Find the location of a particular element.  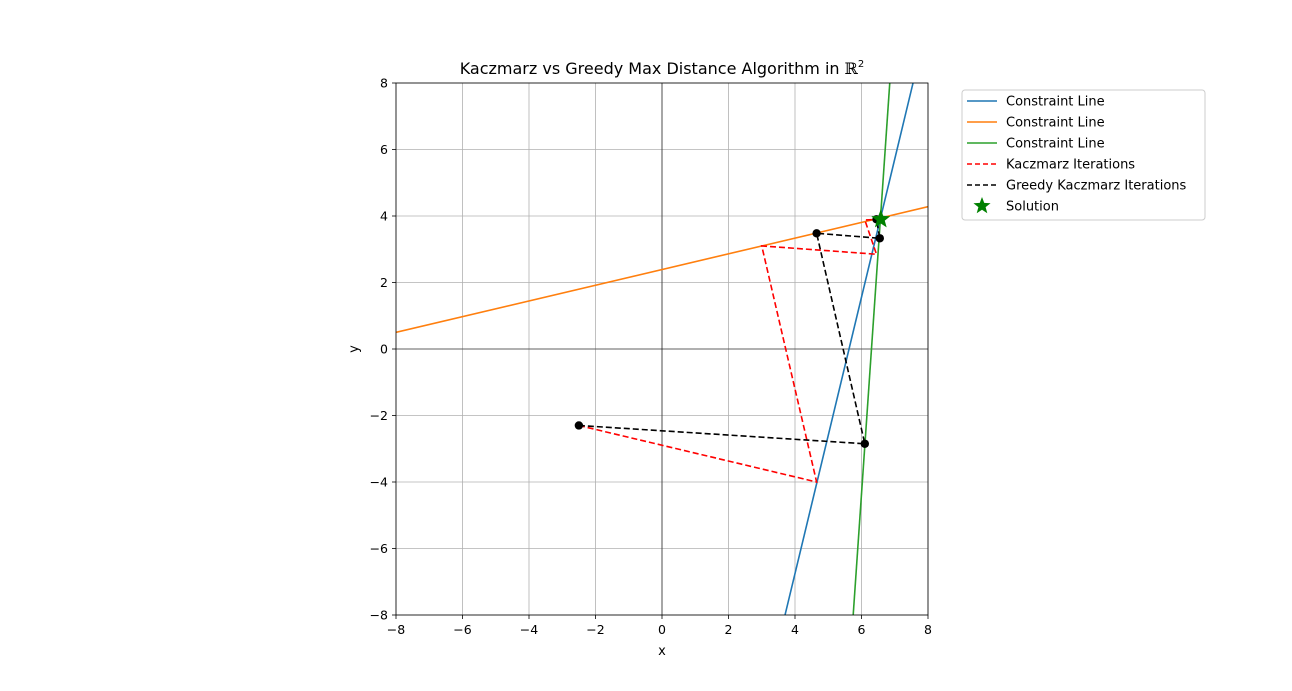

x-axis-ticks: −8 −6 −4 −2 0 2 4 6 8 is located at coordinates (659, 626).